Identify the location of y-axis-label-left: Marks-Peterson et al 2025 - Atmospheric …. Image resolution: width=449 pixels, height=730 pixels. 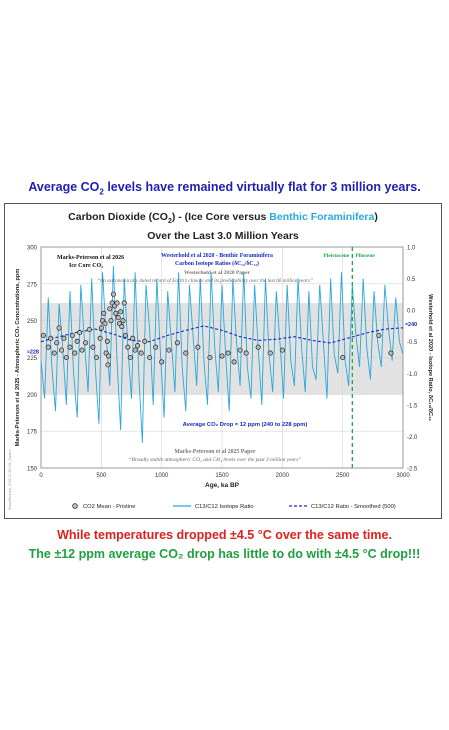
(18, 358).